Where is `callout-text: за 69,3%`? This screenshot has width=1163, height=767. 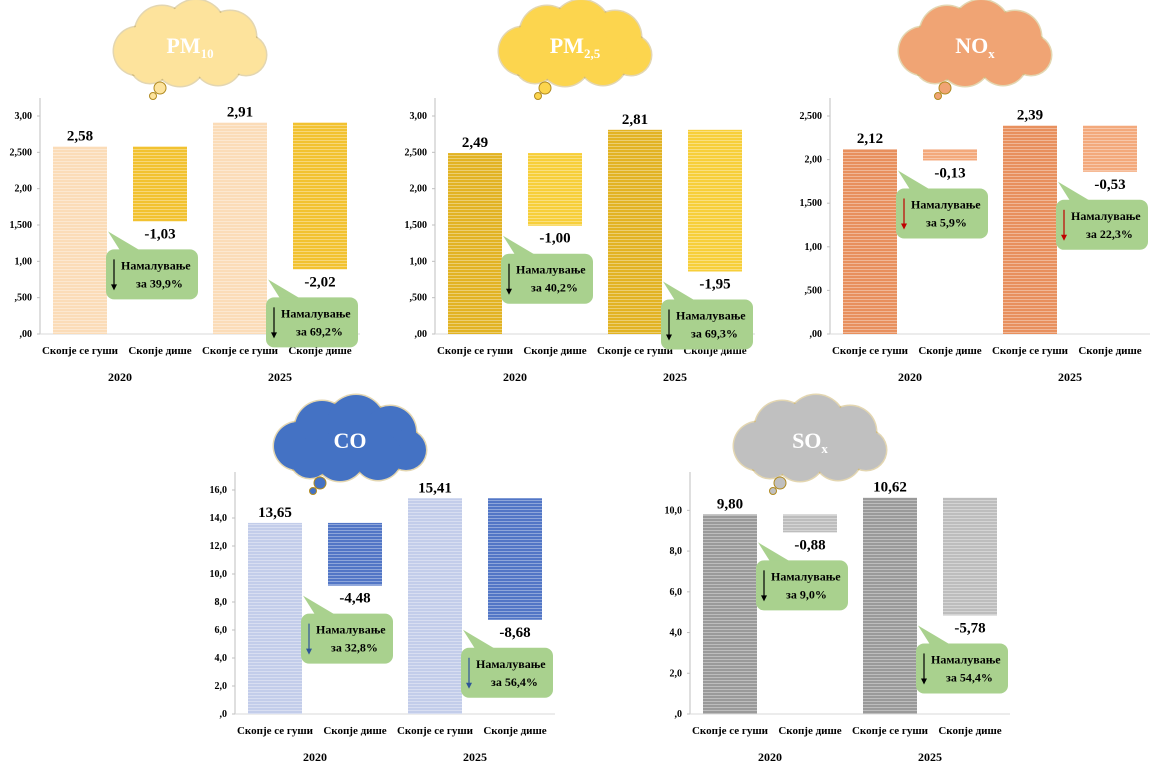 callout-text: за 69,3% is located at coordinates (714, 334).